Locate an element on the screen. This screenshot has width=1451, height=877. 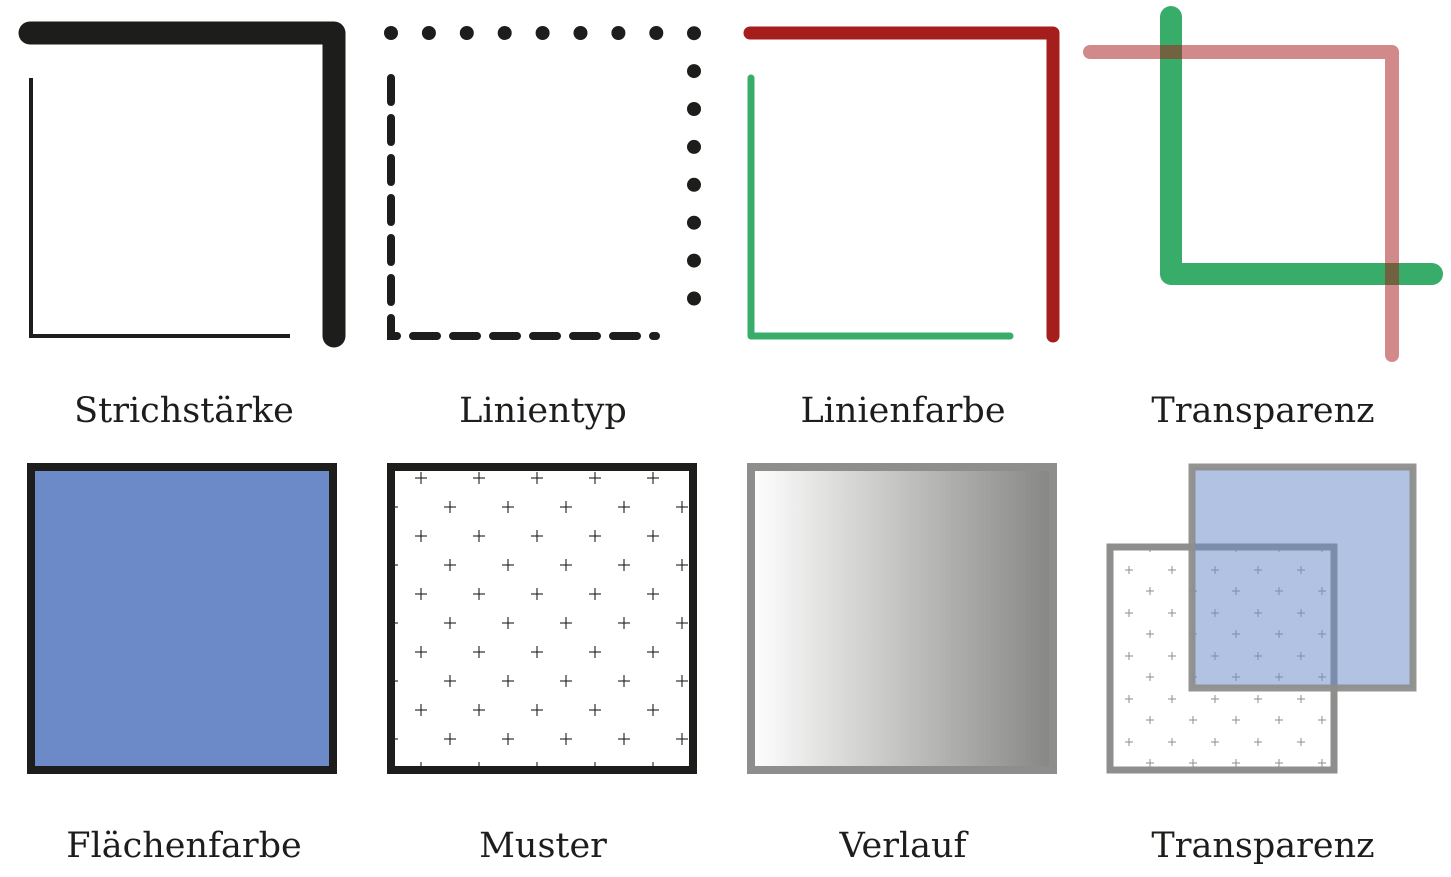
caption-pattern: Muster is located at coordinates (543, 846).